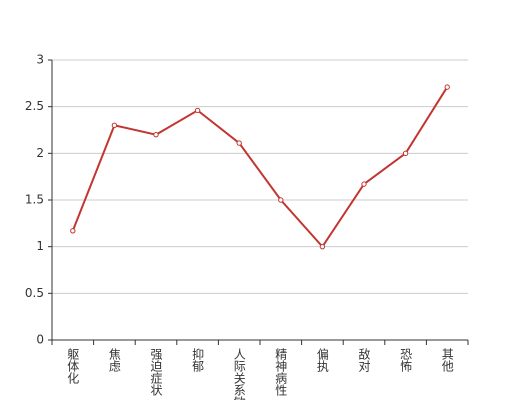  I want to click on x-tick-label: 躯体化, so click(73, 366).